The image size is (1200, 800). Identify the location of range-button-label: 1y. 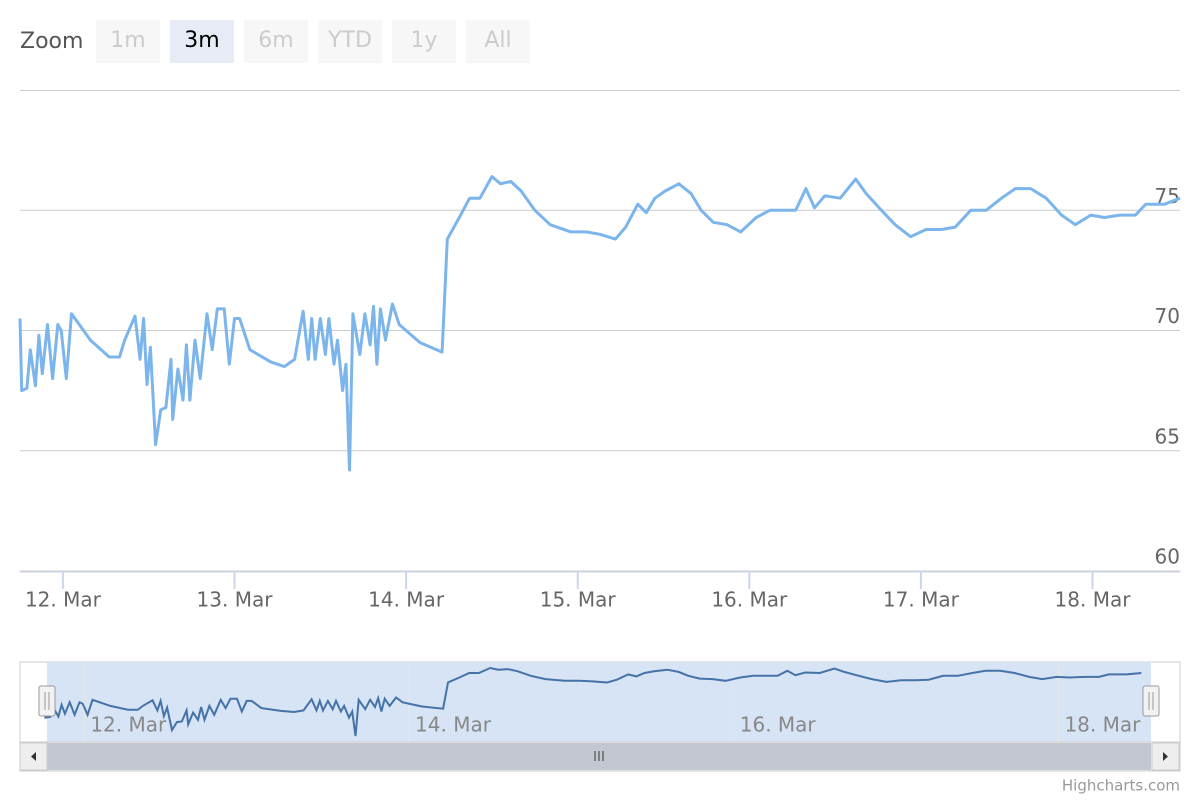
(423, 40).